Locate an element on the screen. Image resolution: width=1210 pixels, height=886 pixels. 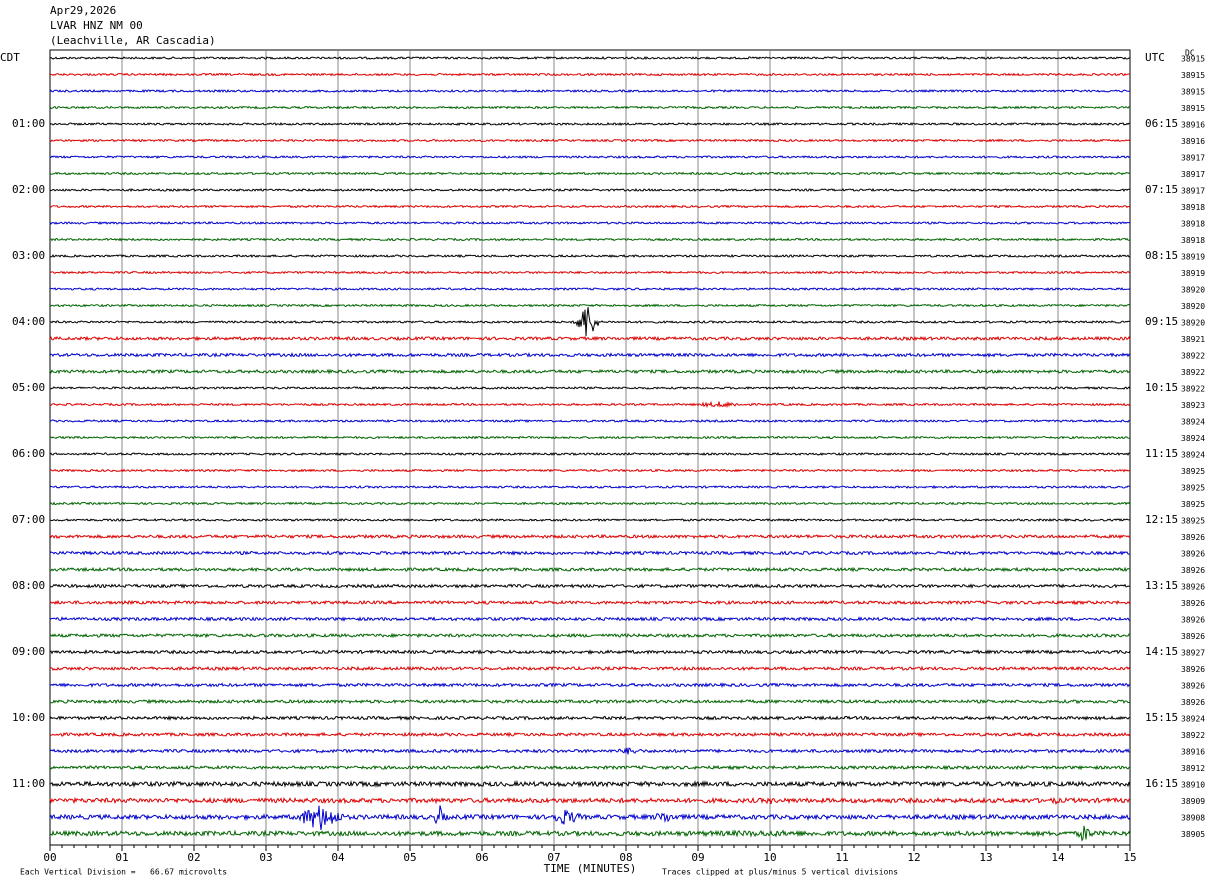
date: Apr29,2026 is located at coordinates (83, 10).